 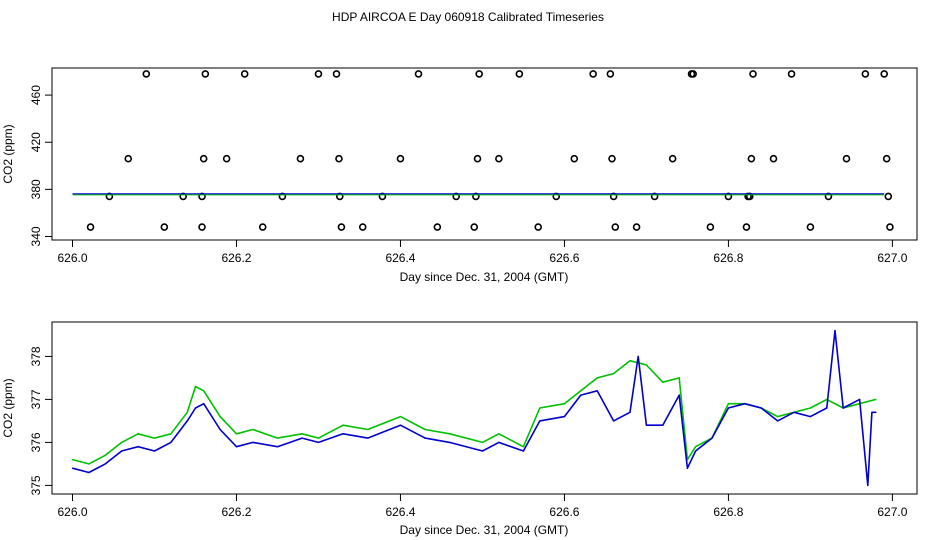 What do you see at coordinates (36, 442) in the screenshot?
I see `bottom-y-tick-label: 376` at bounding box center [36, 442].